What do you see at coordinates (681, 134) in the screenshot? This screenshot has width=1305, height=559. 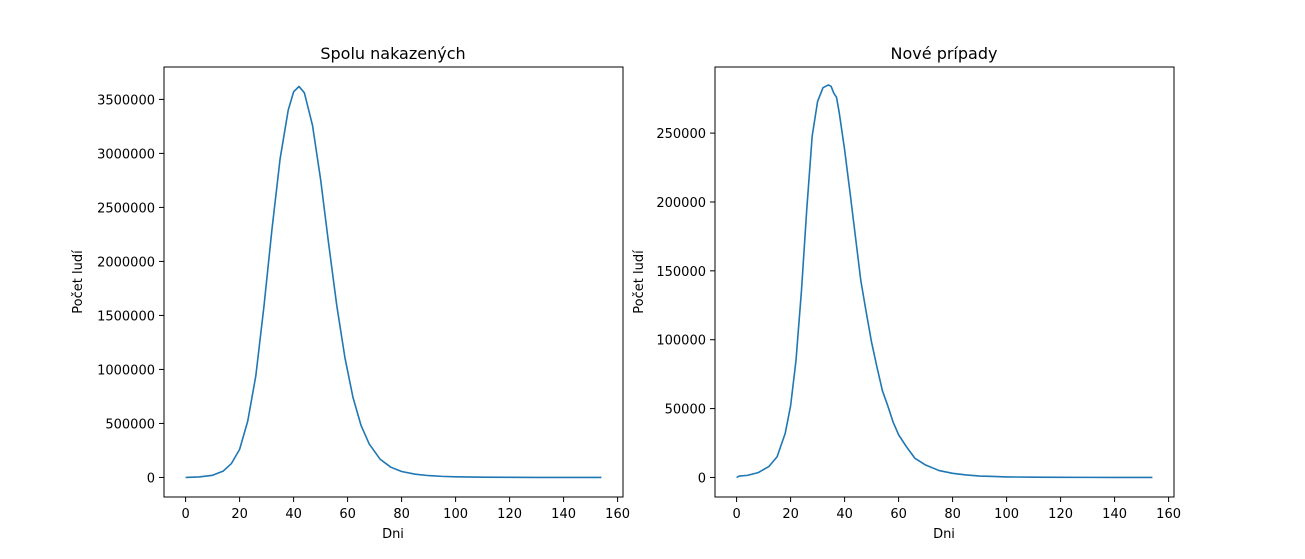 I see `y-tick-label: 250000` at bounding box center [681, 134].